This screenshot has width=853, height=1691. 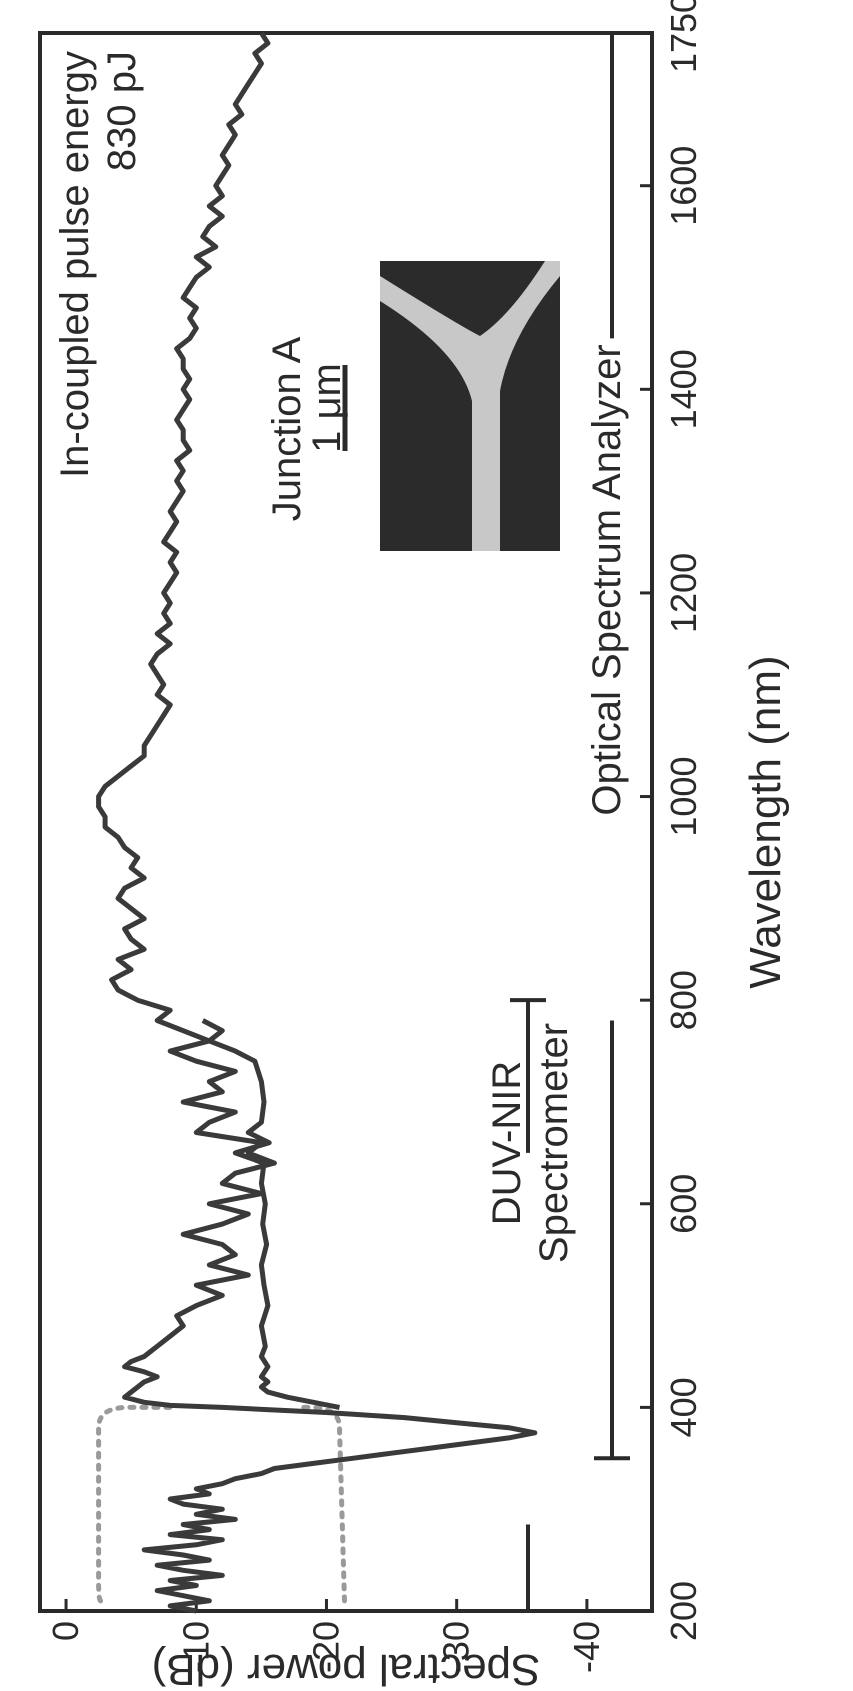 I want to click on scale-bar-label: 1 μm, so click(x=327, y=408).